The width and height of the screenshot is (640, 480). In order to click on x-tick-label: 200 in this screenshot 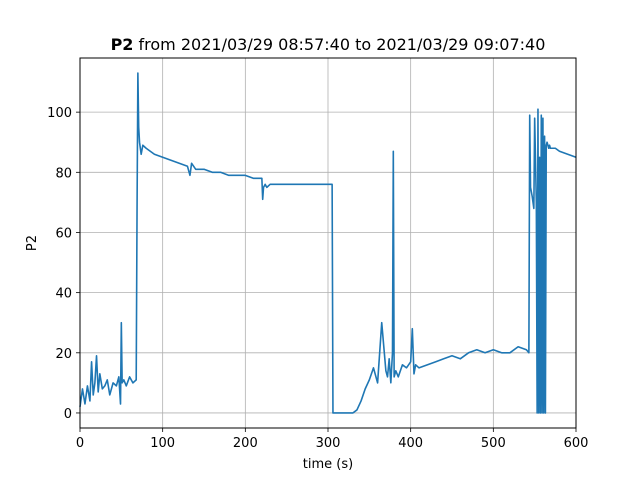, I will do `click(245, 443)`.